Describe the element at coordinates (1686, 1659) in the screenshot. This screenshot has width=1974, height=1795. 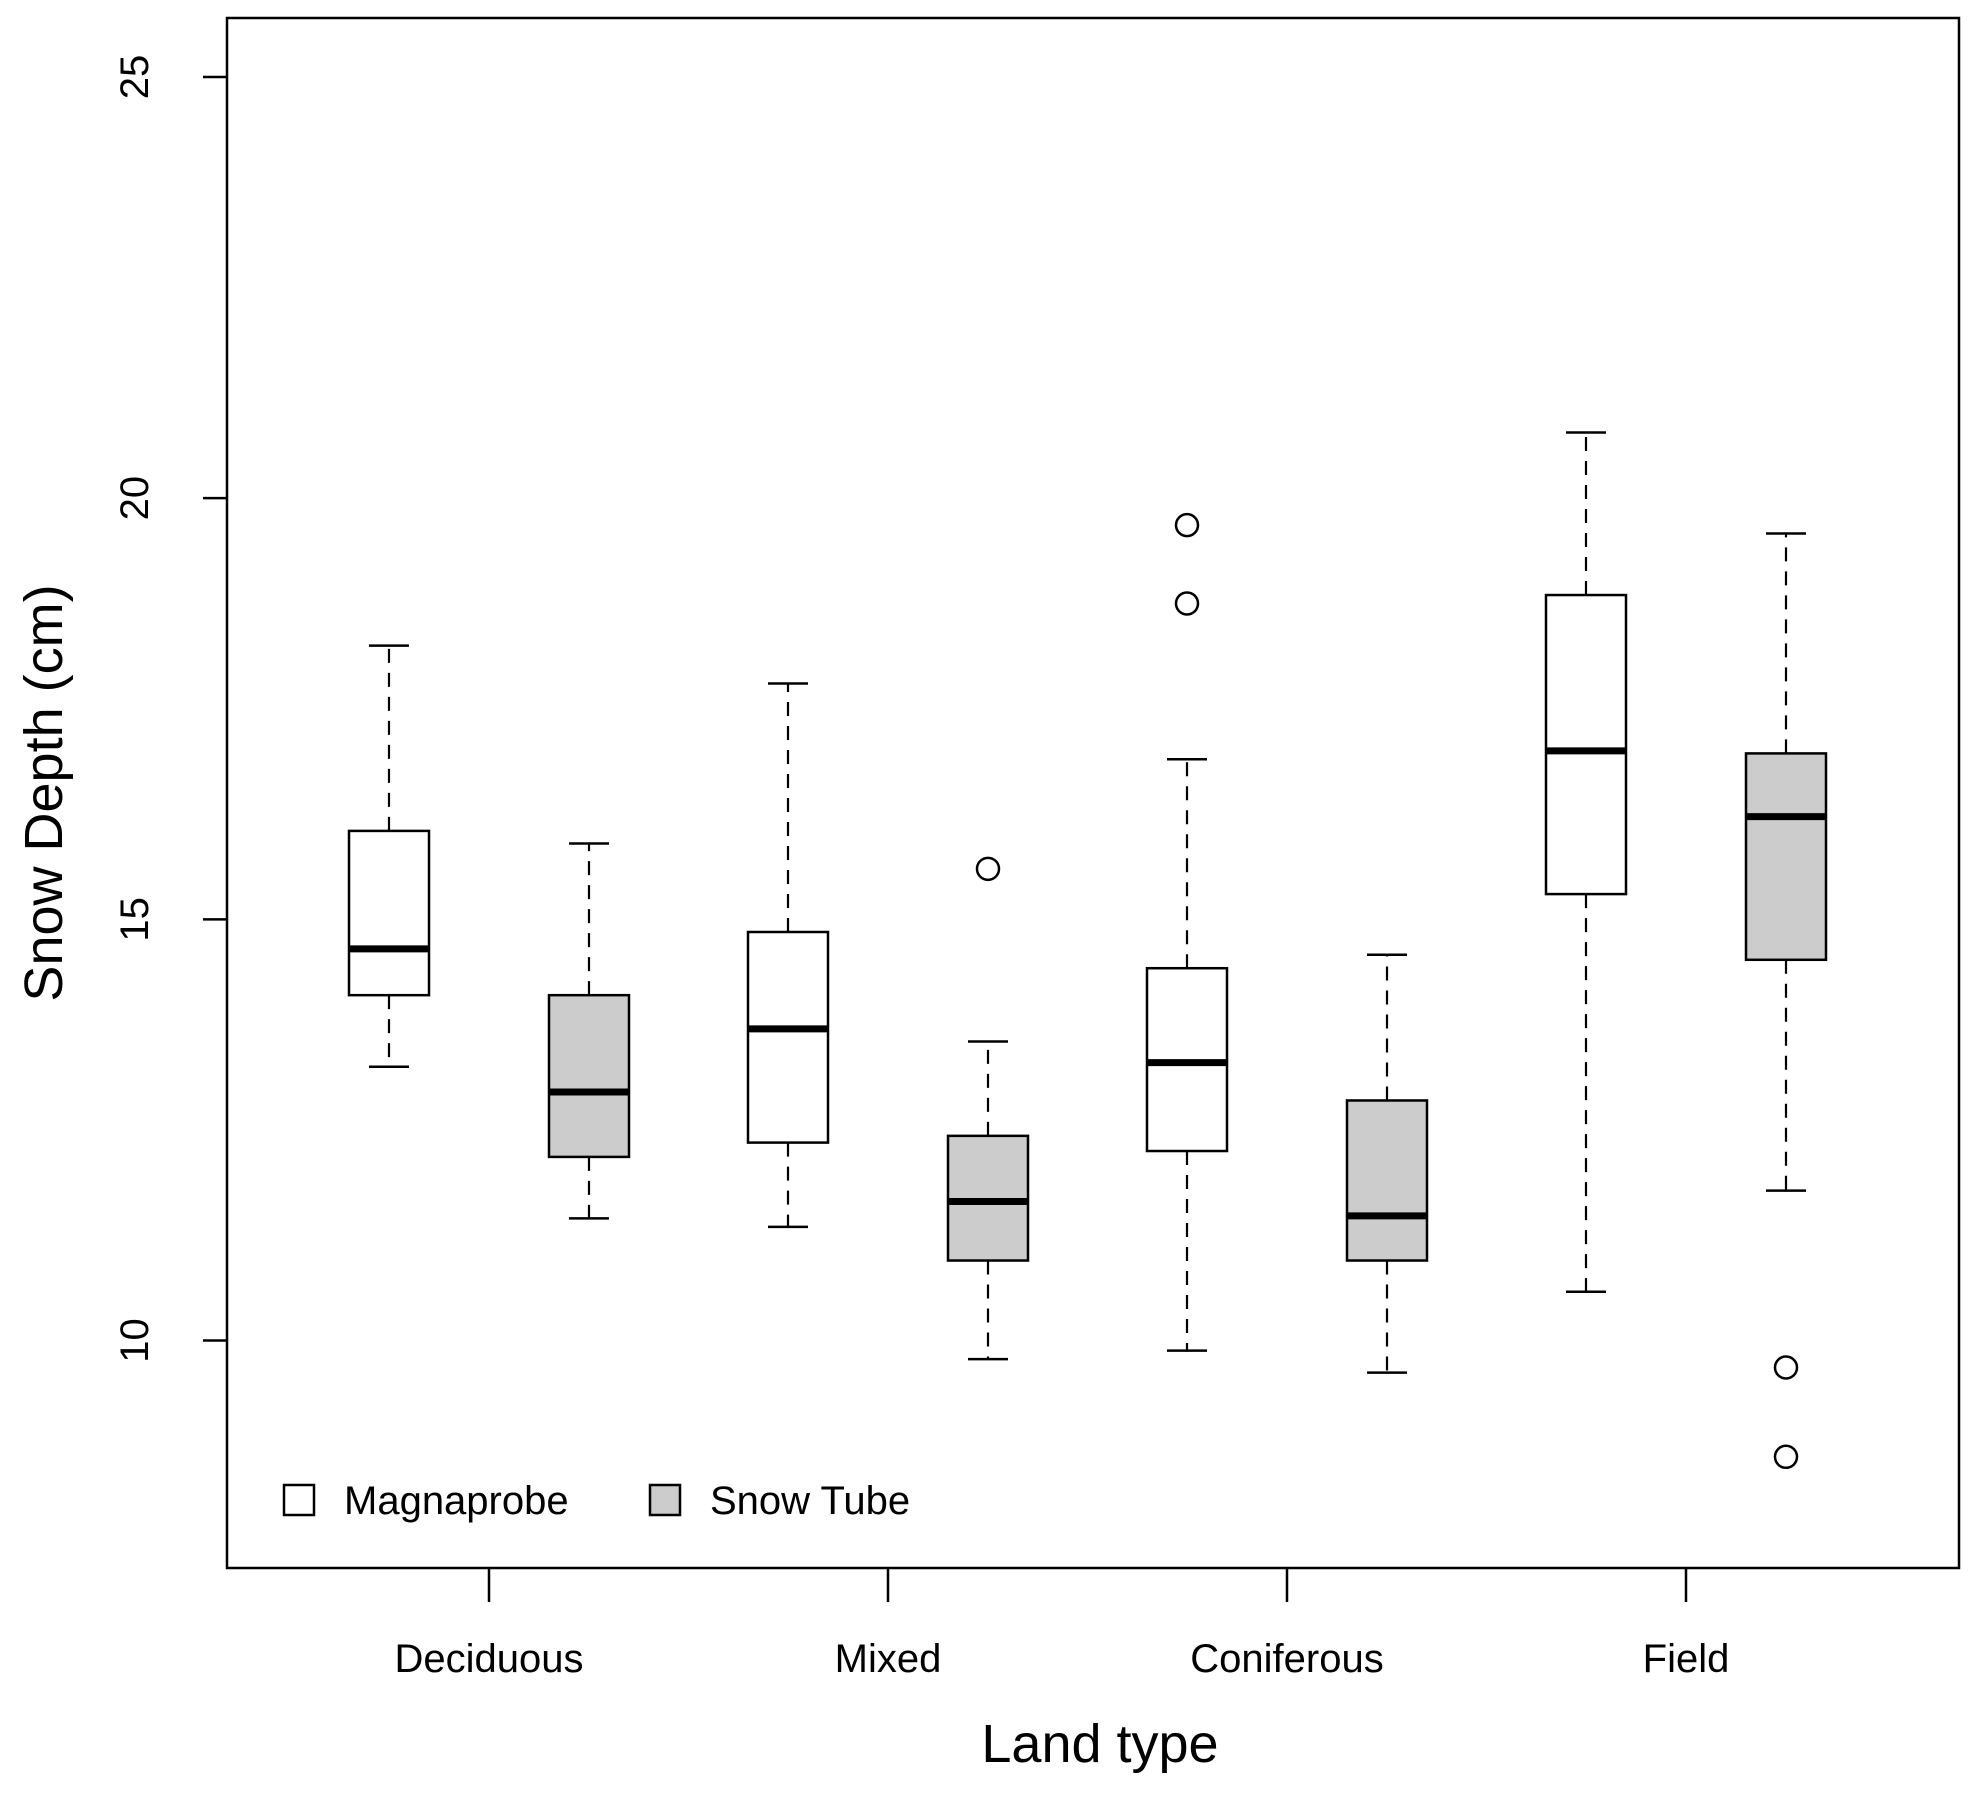
I see `x-tick-label-field: Field` at that location.